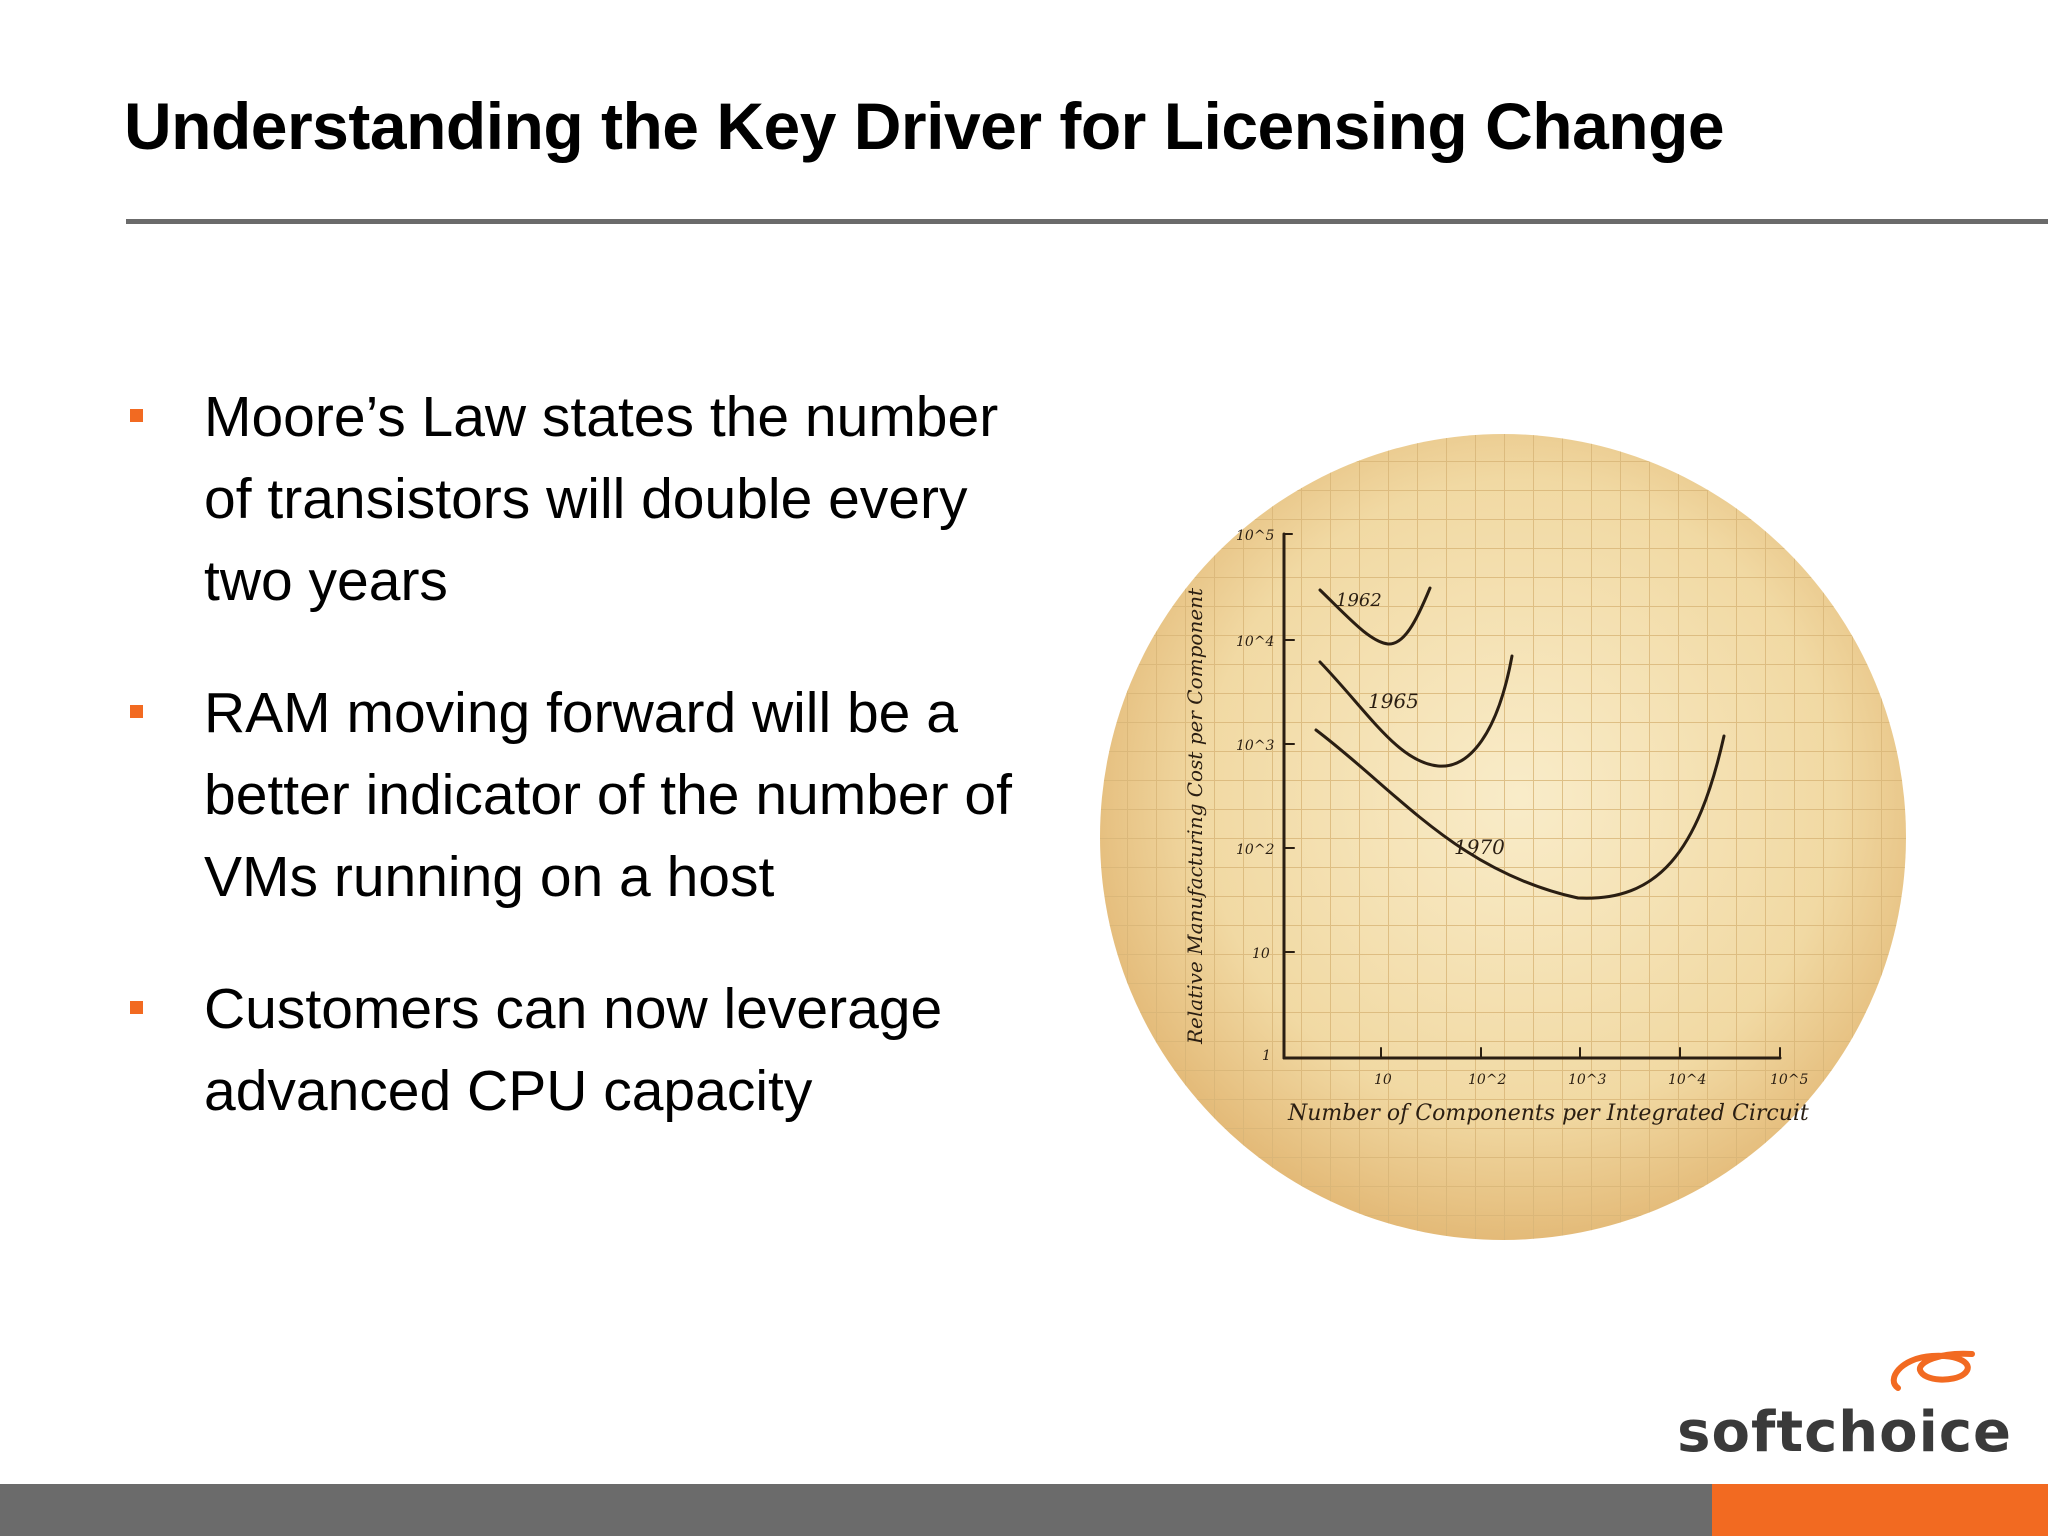  I want to click on brand-name: softchoice, so click(1844, 1432).